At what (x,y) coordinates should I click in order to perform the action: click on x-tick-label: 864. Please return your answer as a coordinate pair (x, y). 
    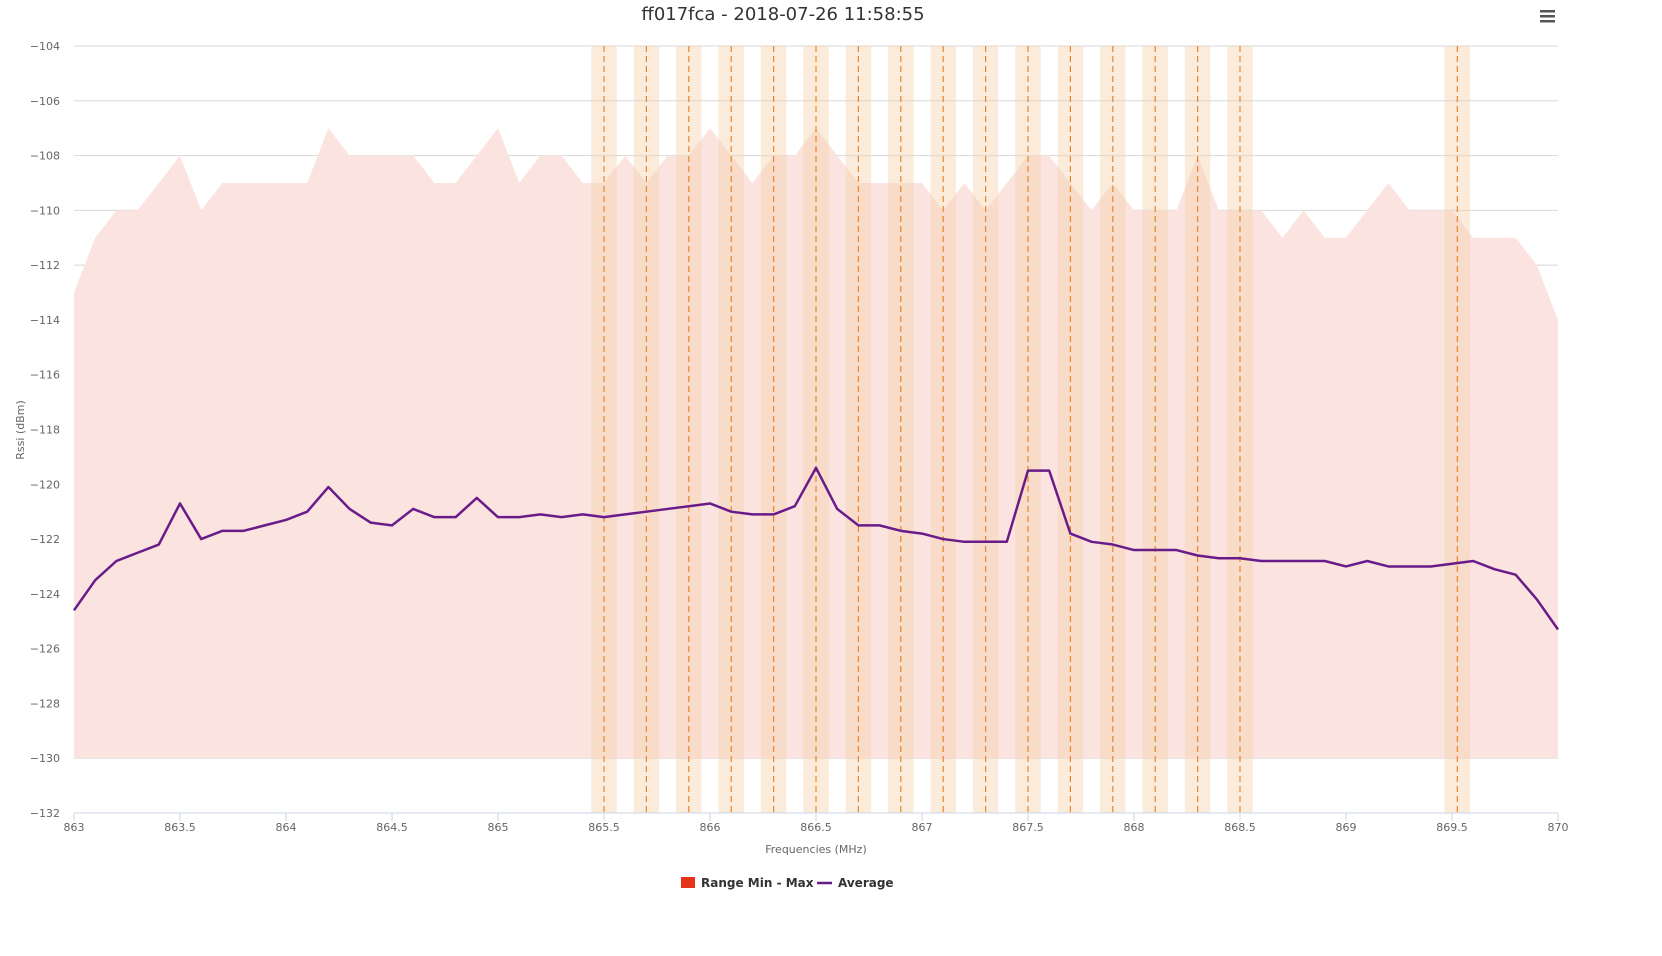
    Looking at the image, I should click on (286, 827).